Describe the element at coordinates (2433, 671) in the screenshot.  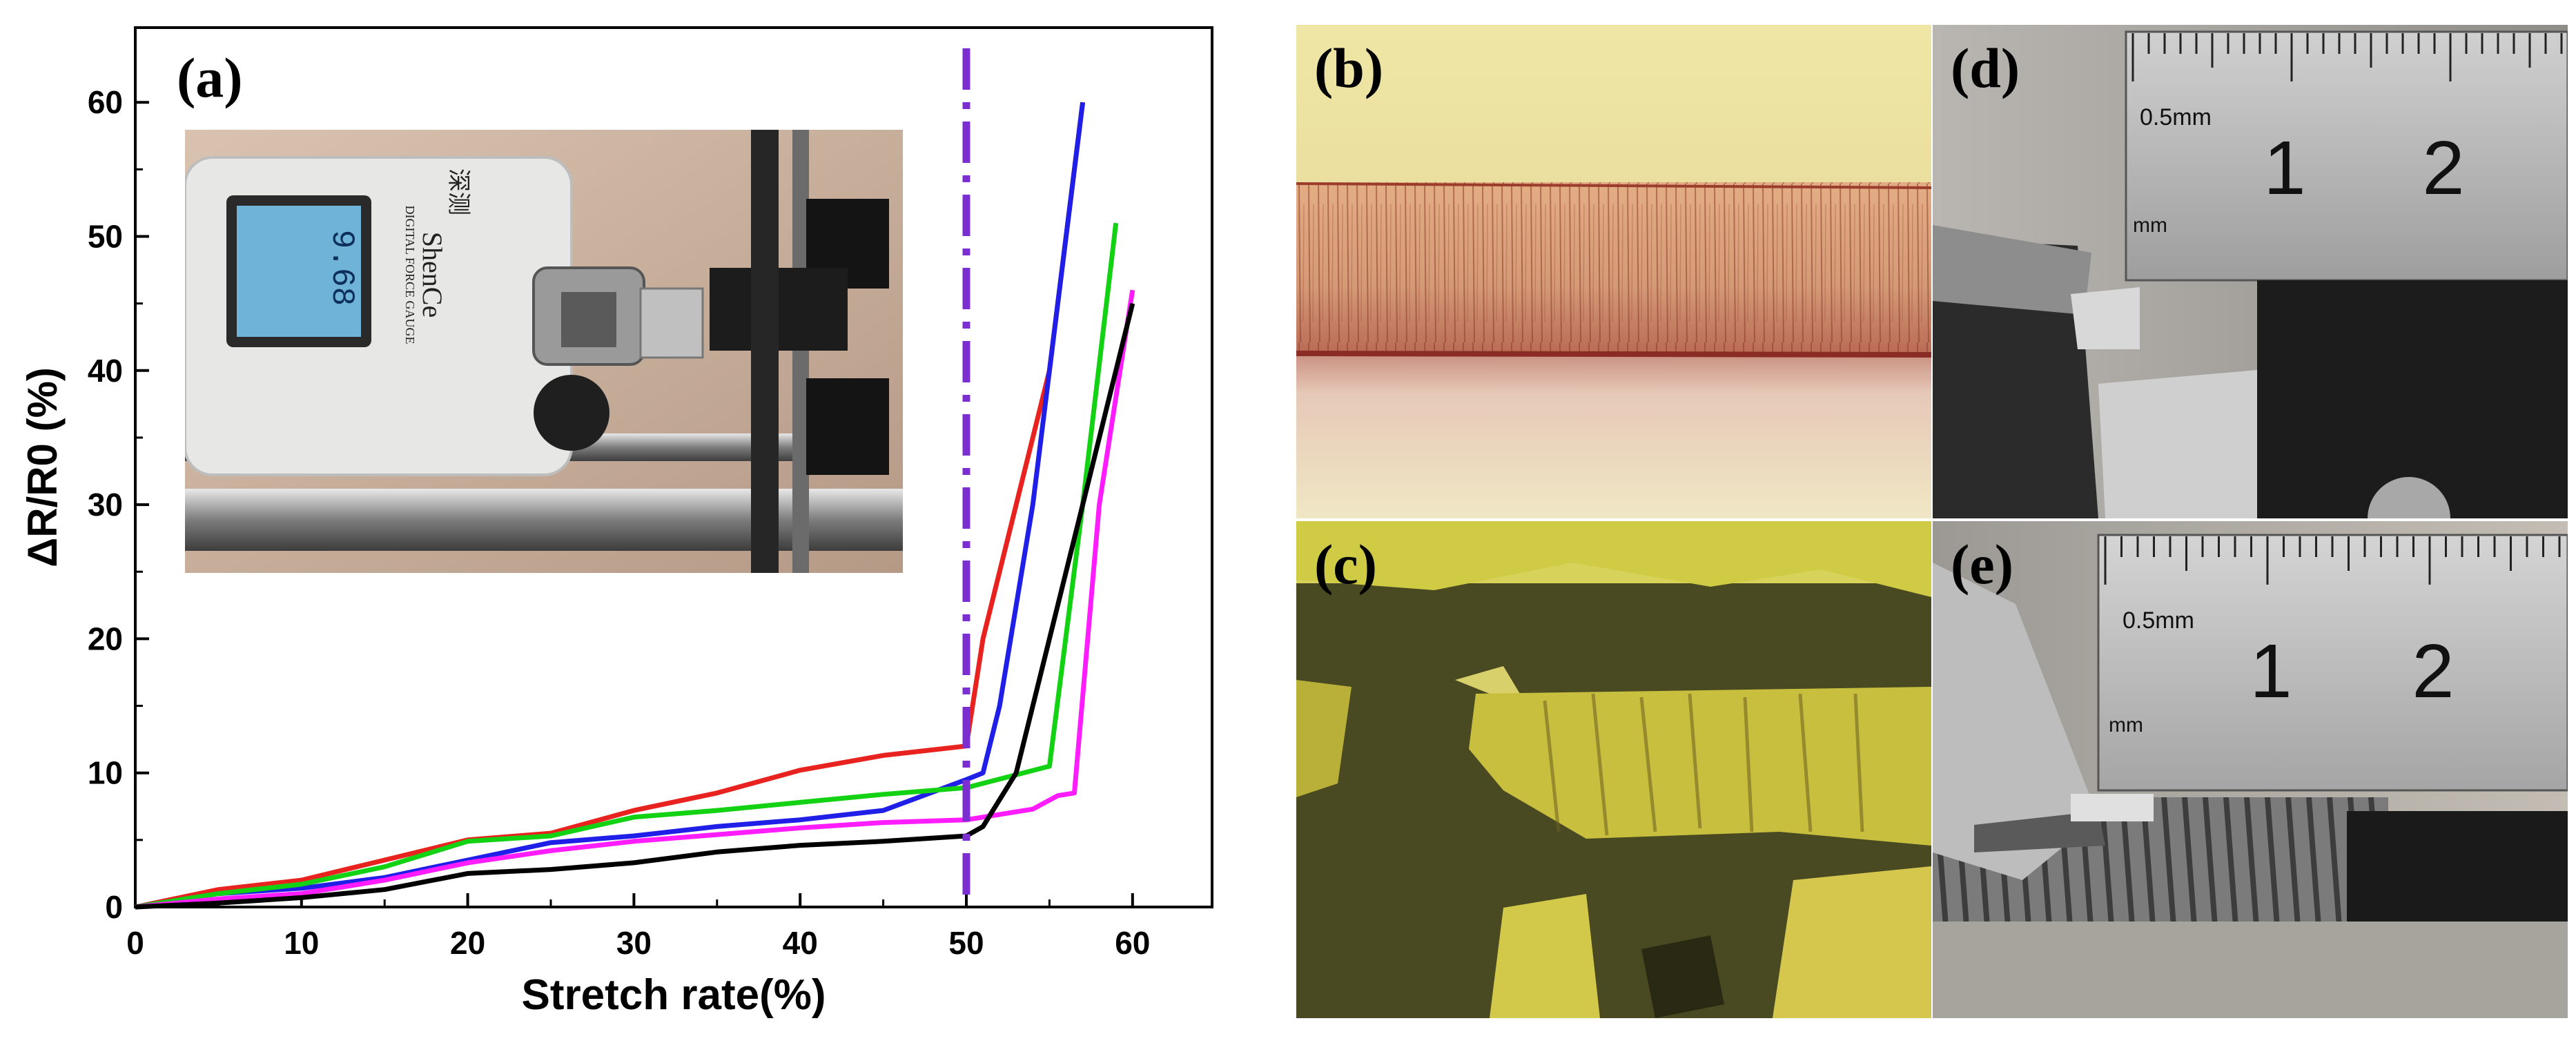
I see `ruler-e-number-2: 2` at that location.